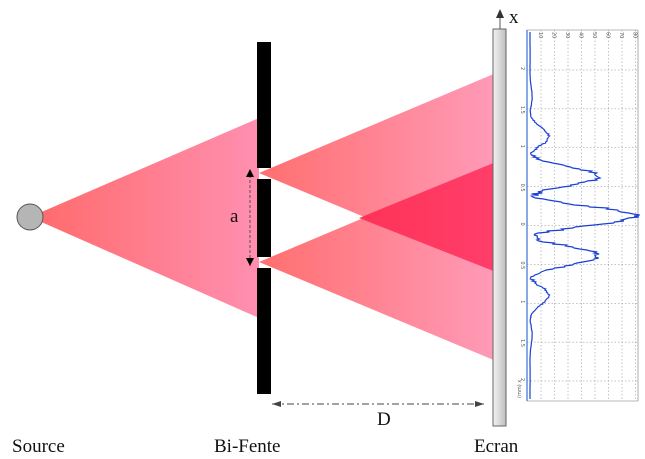 This screenshot has height=459, width=645. Describe the element at coordinates (581, 35) in the screenshot. I see `plot-x-tick-label: 40` at that location.